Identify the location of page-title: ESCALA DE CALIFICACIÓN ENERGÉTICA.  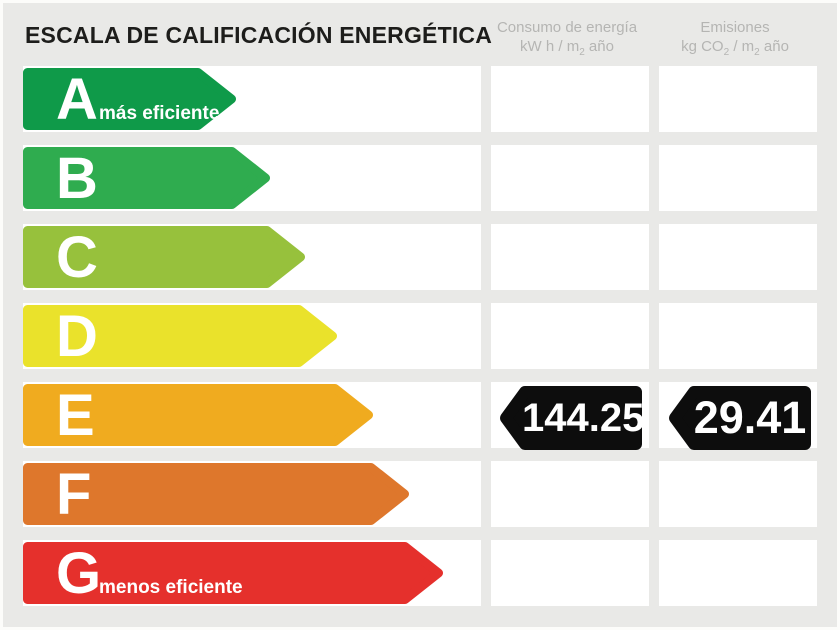
(259, 35).